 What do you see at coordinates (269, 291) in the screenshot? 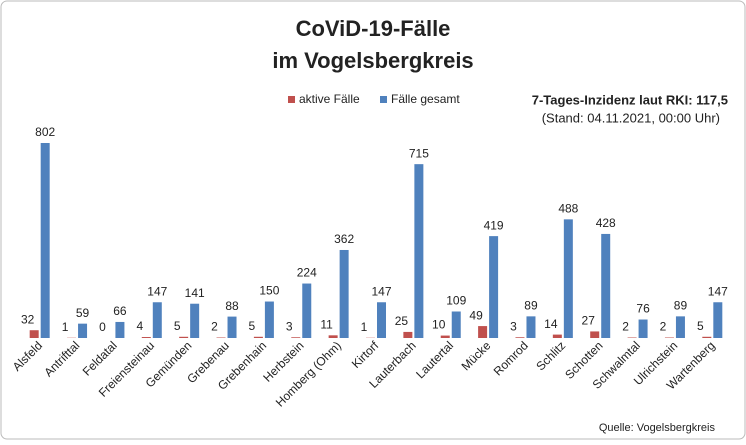
I see `value-label: 150` at bounding box center [269, 291].